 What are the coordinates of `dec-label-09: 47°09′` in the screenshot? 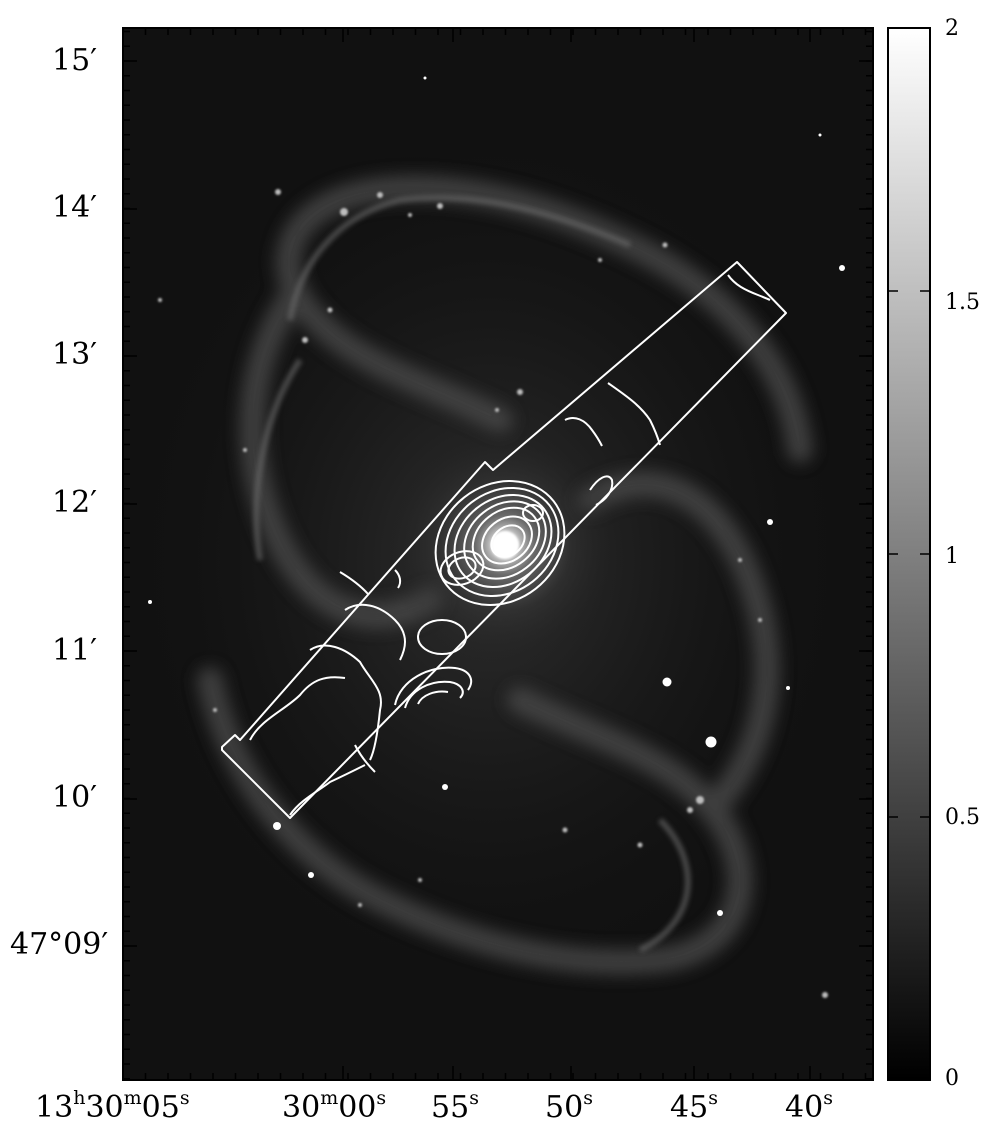 It's located at (59, 944).